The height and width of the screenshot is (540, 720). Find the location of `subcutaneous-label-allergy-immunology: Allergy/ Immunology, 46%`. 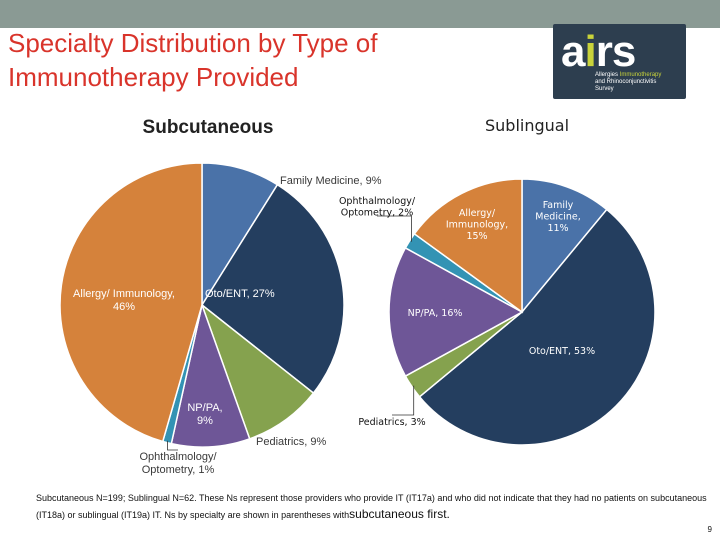

subcutaneous-label-allergy-immunology: Allergy/ Immunology, 46% is located at coordinates (124, 300).